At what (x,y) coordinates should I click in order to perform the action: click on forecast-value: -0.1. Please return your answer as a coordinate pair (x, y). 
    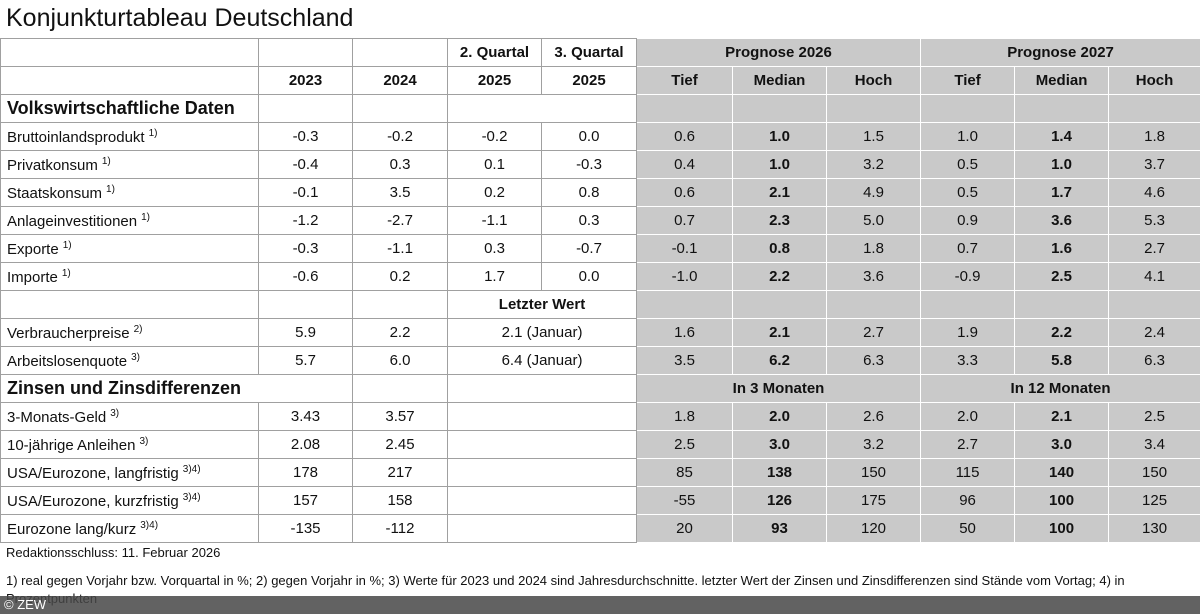
    Looking at the image, I should click on (684, 248).